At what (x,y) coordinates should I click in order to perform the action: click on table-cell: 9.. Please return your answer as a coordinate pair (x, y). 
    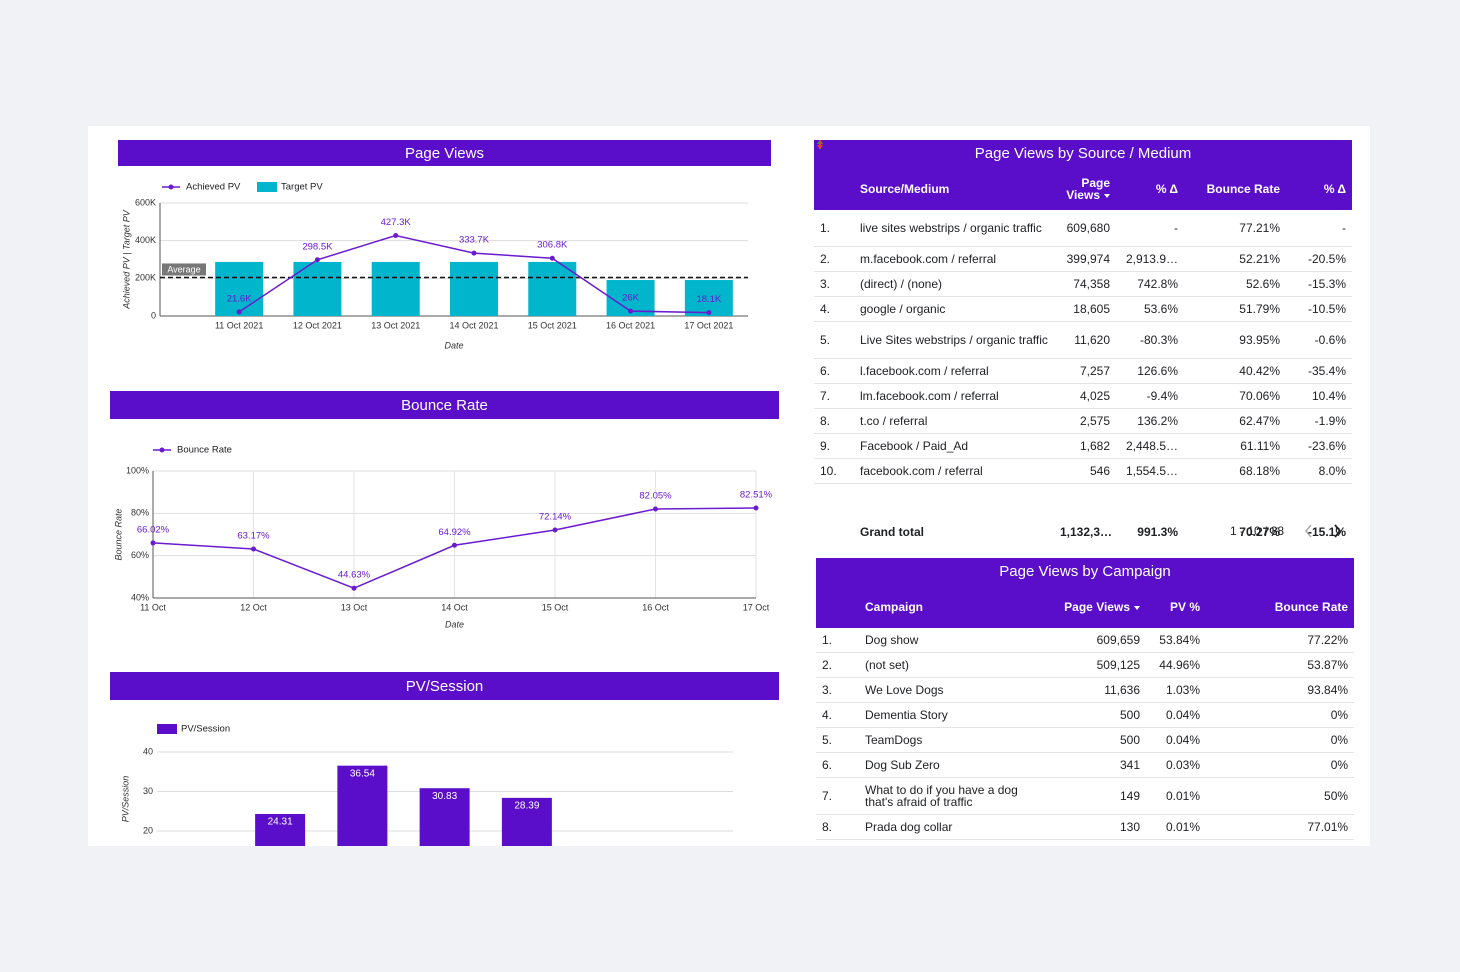
    Looking at the image, I should click on (834, 446).